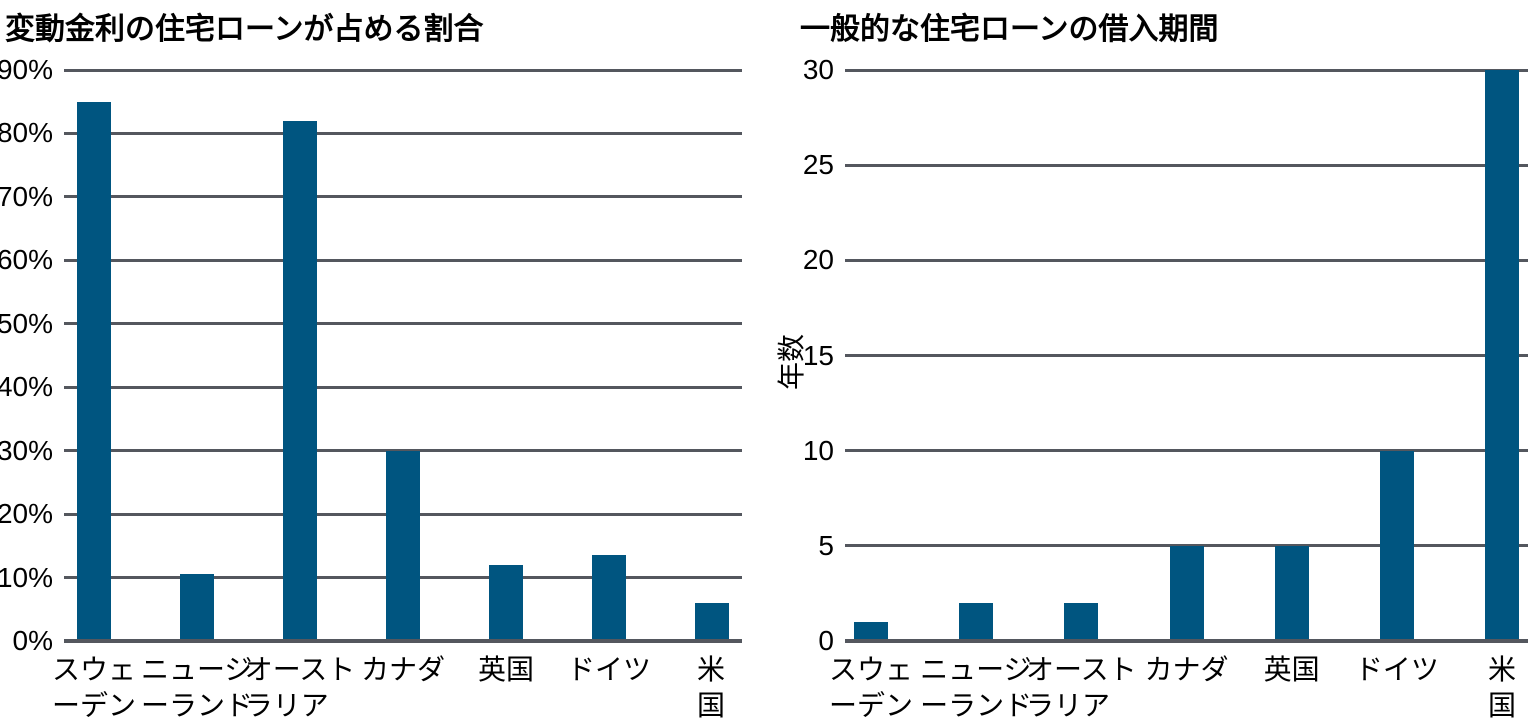  What do you see at coordinates (26, 323) in the screenshot?
I see `y-tick-label: 50%` at bounding box center [26, 323].